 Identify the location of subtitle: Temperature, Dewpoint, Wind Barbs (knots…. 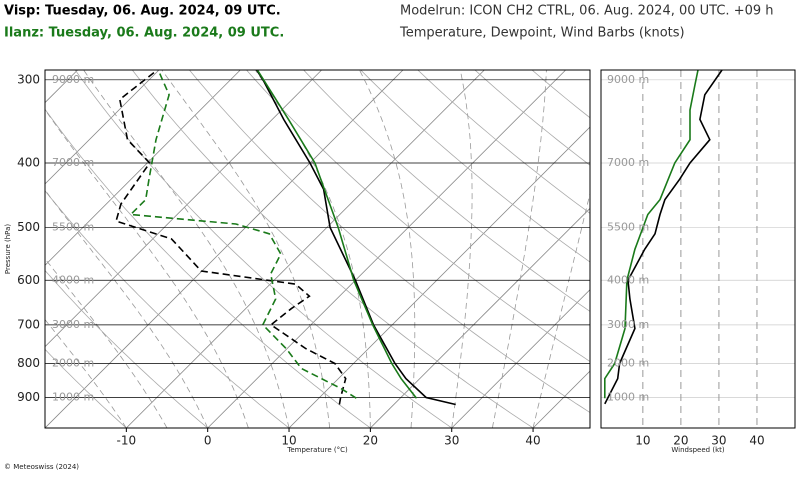
(542, 33).